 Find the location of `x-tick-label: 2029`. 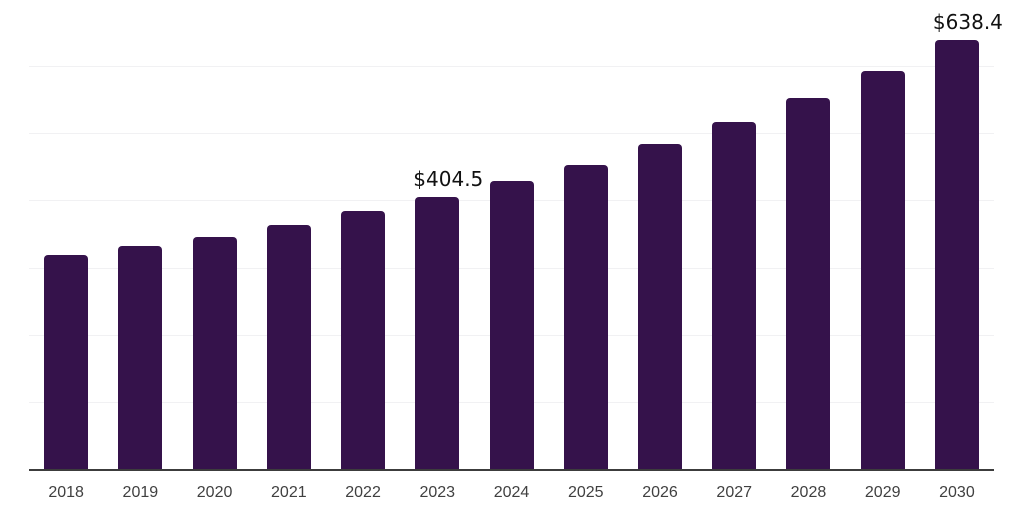

x-tick-label: 2029 is located at coordinates (882, 492).